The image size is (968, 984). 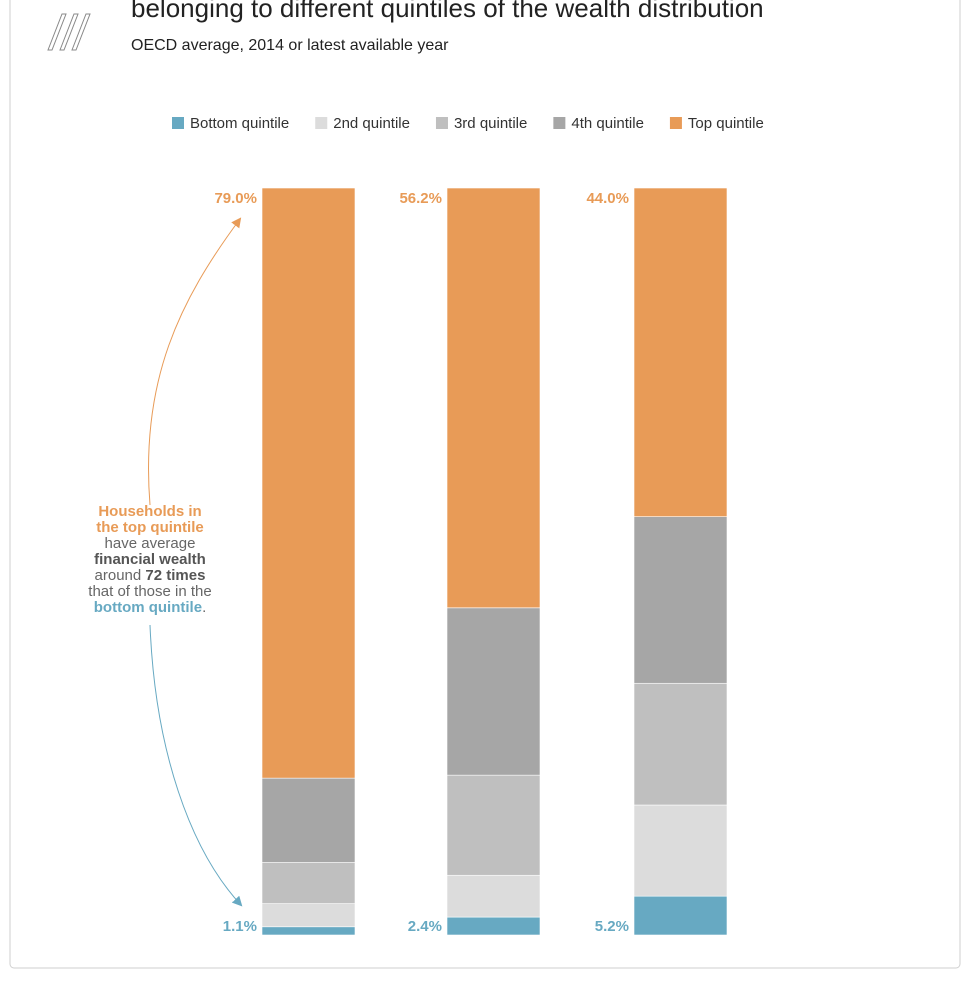 What do you see at coordinates (196, 765) in the screenshot?
I see `arrow-bottom` at bounding box center [196, 765].